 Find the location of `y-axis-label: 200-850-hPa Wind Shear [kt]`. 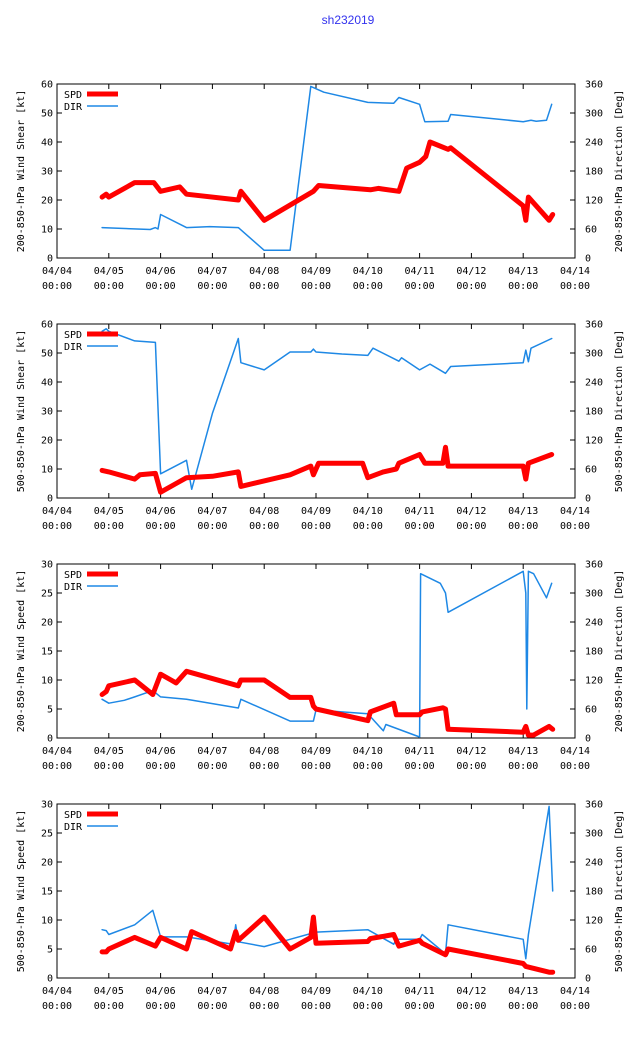

y-axis-label: 200-850-hPa Wind Shear [kt] is located at coordinates (21, 171).